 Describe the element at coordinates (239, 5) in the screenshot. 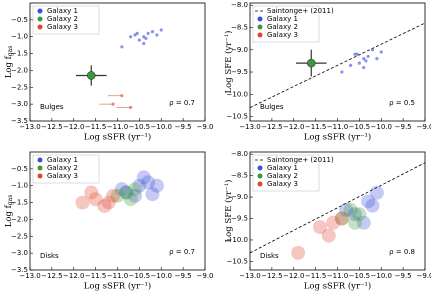

I see `y-tick-label: −8.0` at that location.